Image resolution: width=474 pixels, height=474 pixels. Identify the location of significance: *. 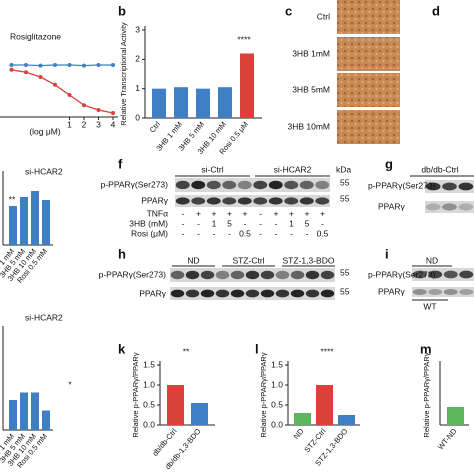
(70, 384).